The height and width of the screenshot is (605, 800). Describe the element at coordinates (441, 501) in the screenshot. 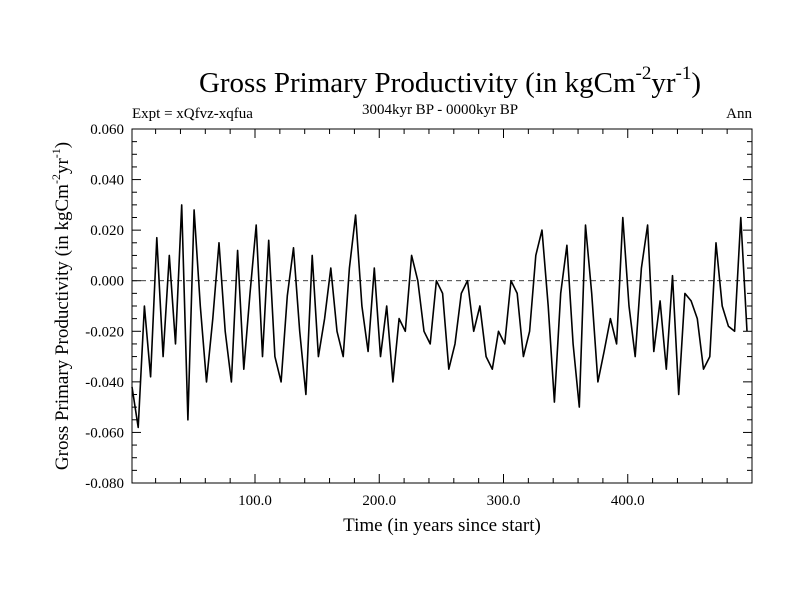

I see `x-tick-labels: 100.0 200.0 300.0 400.0` at that location.